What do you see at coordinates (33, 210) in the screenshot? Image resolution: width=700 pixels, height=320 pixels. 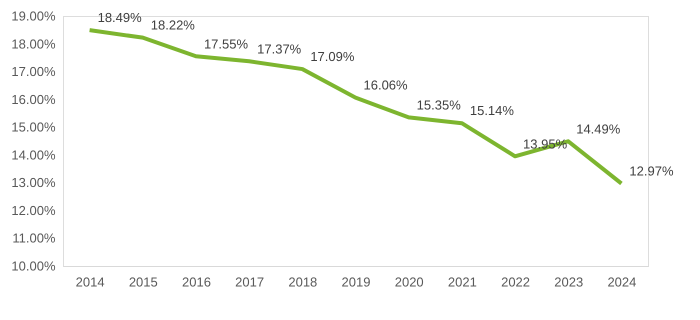 I see `y-tick-label: 12.00%` at bounding box center [33, 210].